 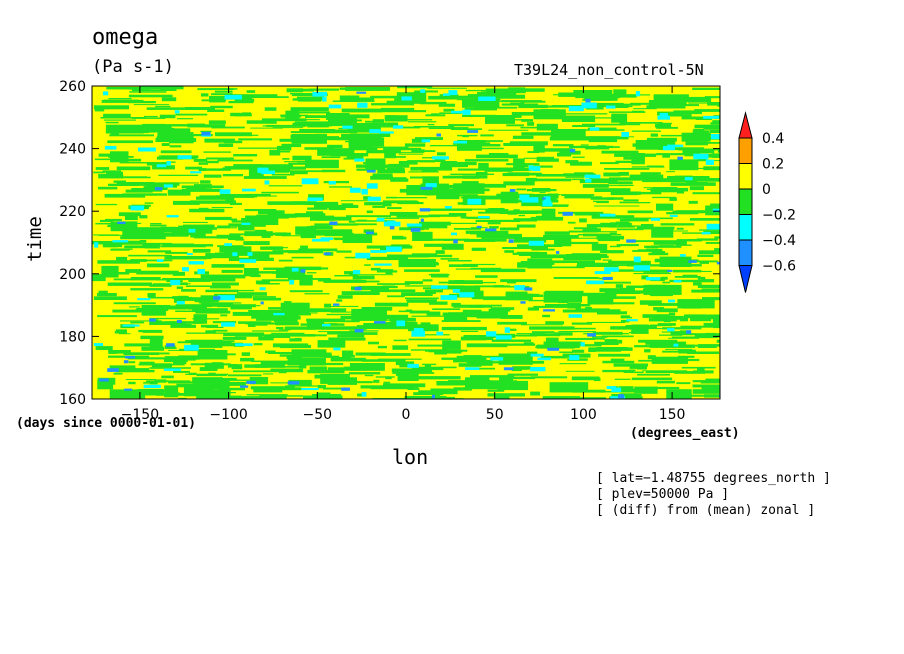 I want to click on chart-title: omega, so click(x=125, y=37).